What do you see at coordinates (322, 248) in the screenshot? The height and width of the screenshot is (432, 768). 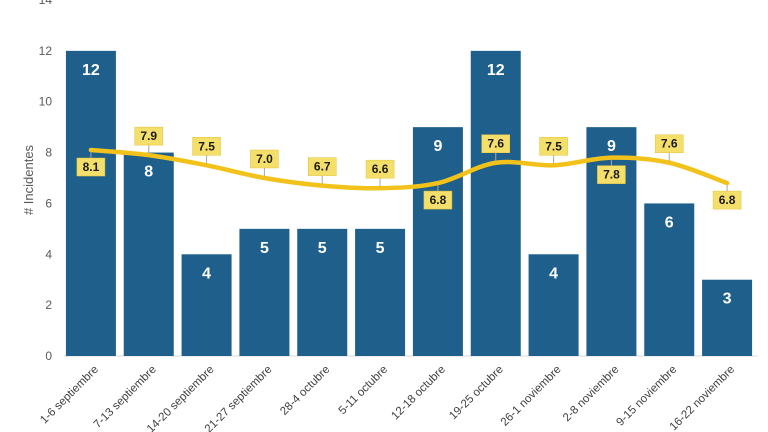 I see `bar-value-label-4: 5` at bounding box center [322, 248].